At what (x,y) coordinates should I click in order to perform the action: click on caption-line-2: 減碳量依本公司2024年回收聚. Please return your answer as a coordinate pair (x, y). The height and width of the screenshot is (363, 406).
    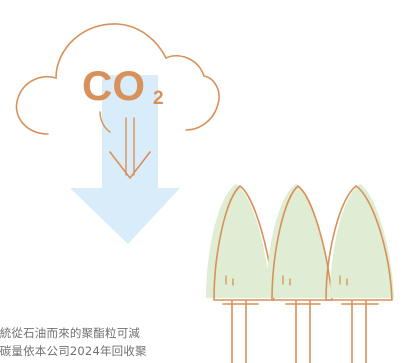
    Looking at the image, I should click on (73, 351).